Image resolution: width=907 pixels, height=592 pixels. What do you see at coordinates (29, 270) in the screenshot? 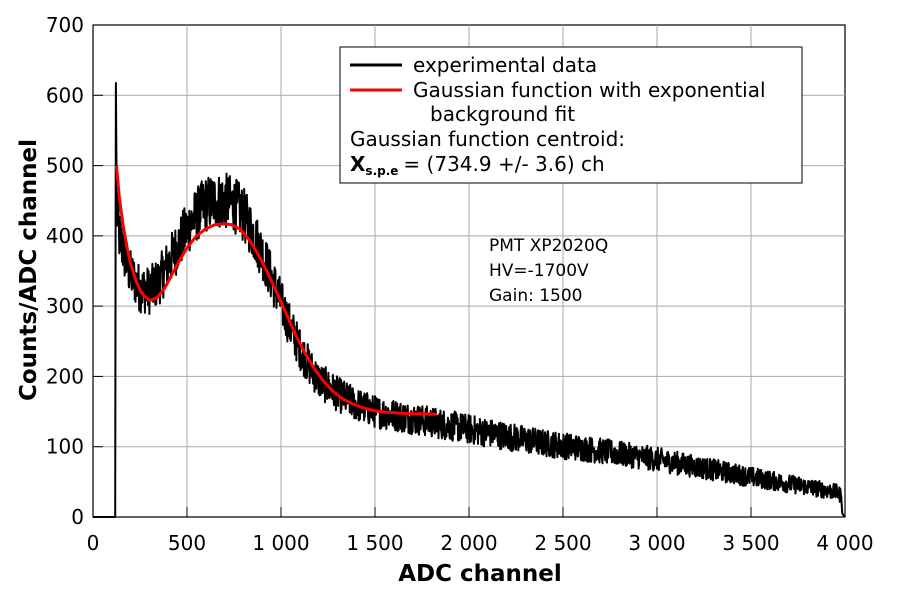
I see `y-axis-title: Counts/ADC channel` at bounding box center [29, 270].